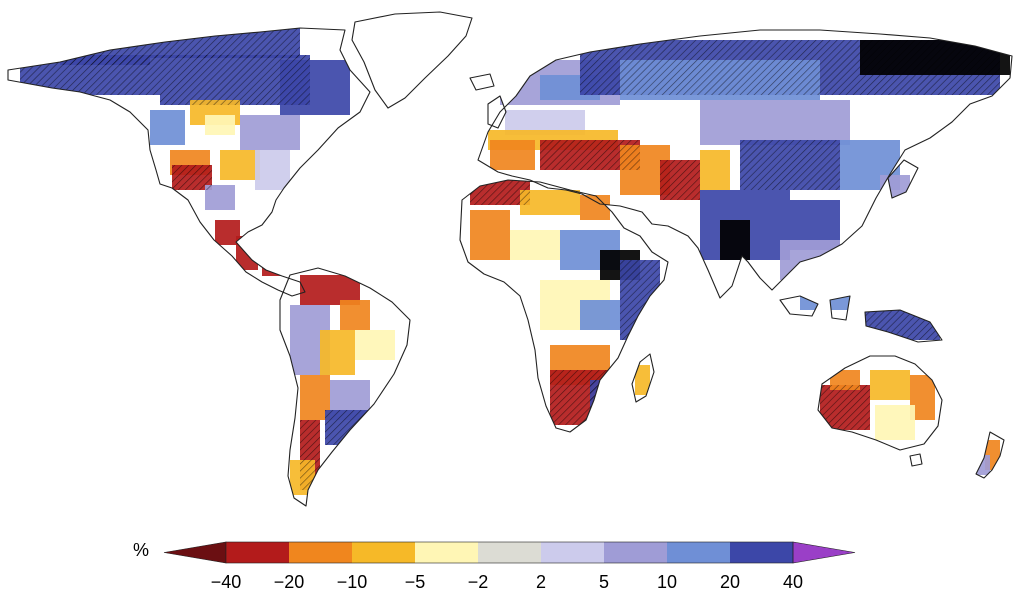  What do you see at coordinates (602, 395) in the screenshot?
I see `hatch-mozambique-blue` at bounding box center [602, 395].